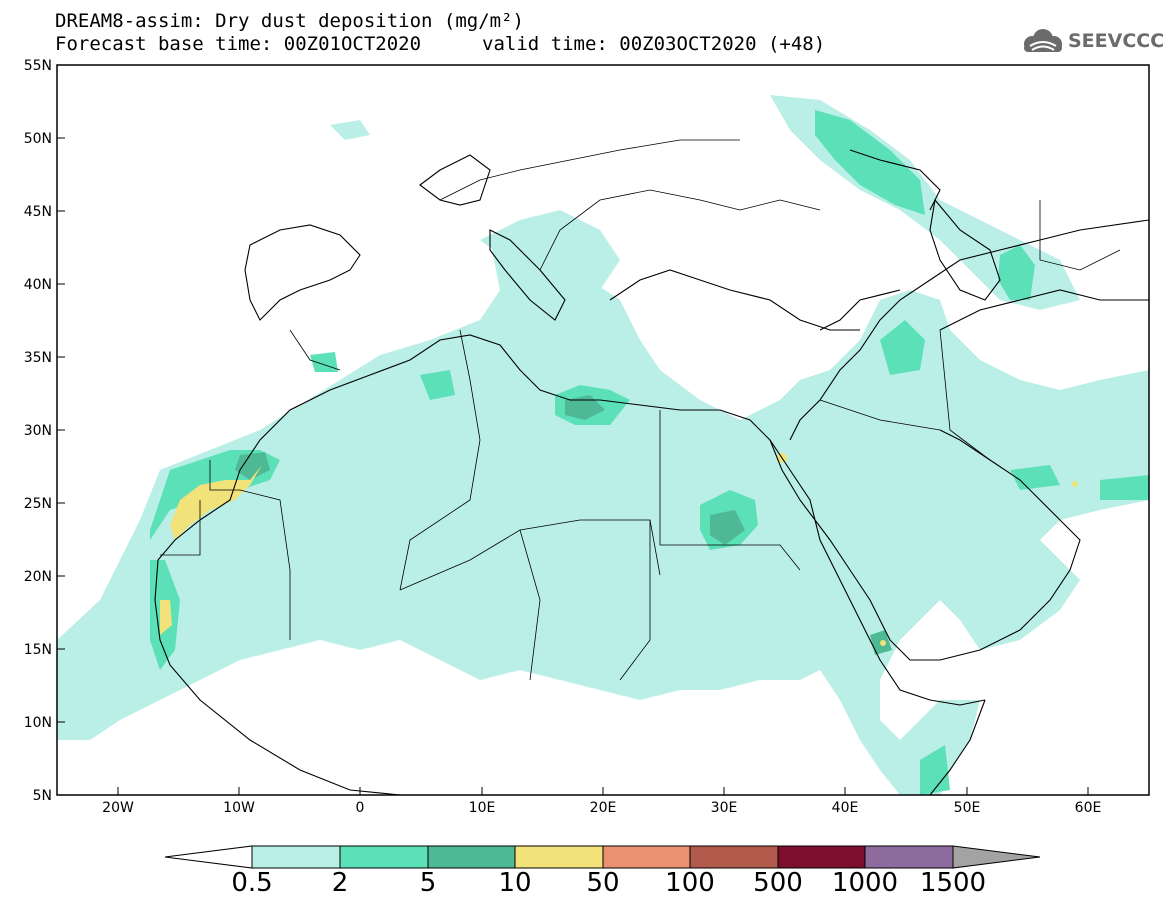  What do you see at coordinates (360, 808) in the screenshot?
I see `lon-label: 0` at bounding box center [360, 808].